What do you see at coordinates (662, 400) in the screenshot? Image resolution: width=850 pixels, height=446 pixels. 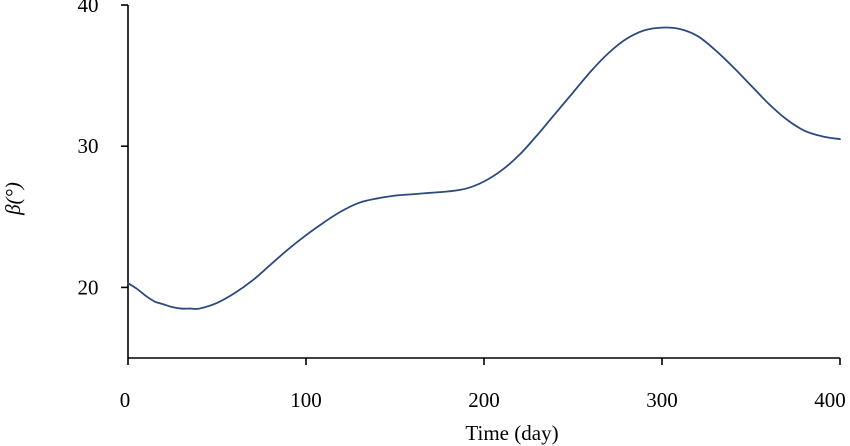 I see `x-tick-label-300: 300` at bounding box center [662, 400].